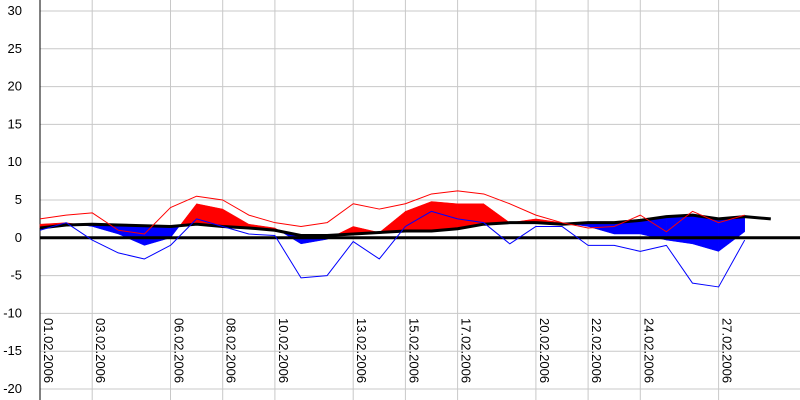 The image size is (800, 400). I want to click on x-tick-label: 17.02.2006, so click(466, 350).